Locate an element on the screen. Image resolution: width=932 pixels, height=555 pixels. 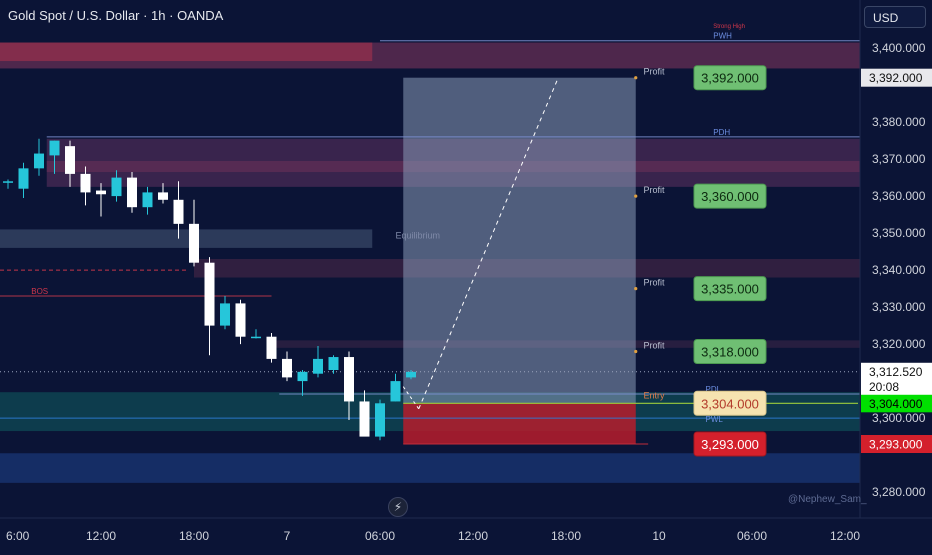
target-tag-3: 3,318.000 is located at coordinates (730, 351).